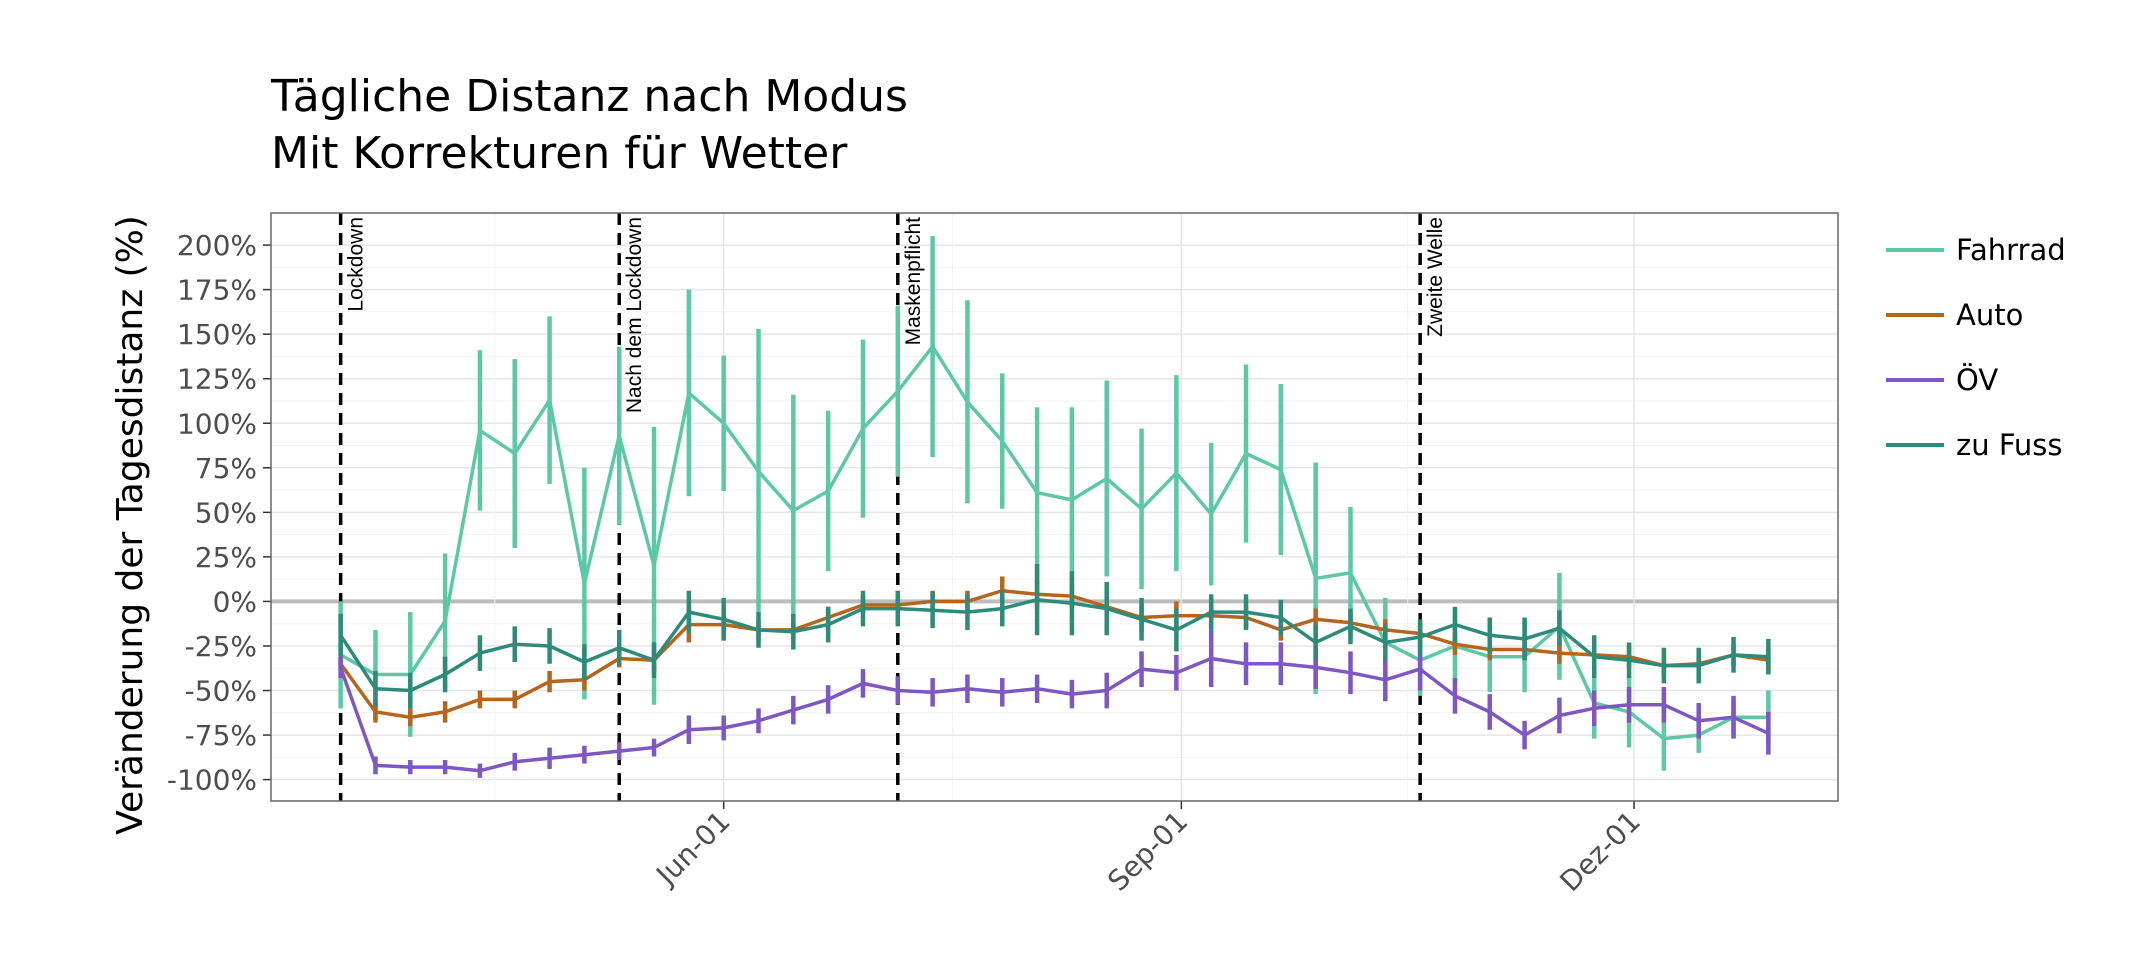 The width and height of the screenshot is (2134, 978). What do you see at coordinates (356, 264) in the screenshot?
I see `event-label: Lockdown` at bounding box center [356, 264].